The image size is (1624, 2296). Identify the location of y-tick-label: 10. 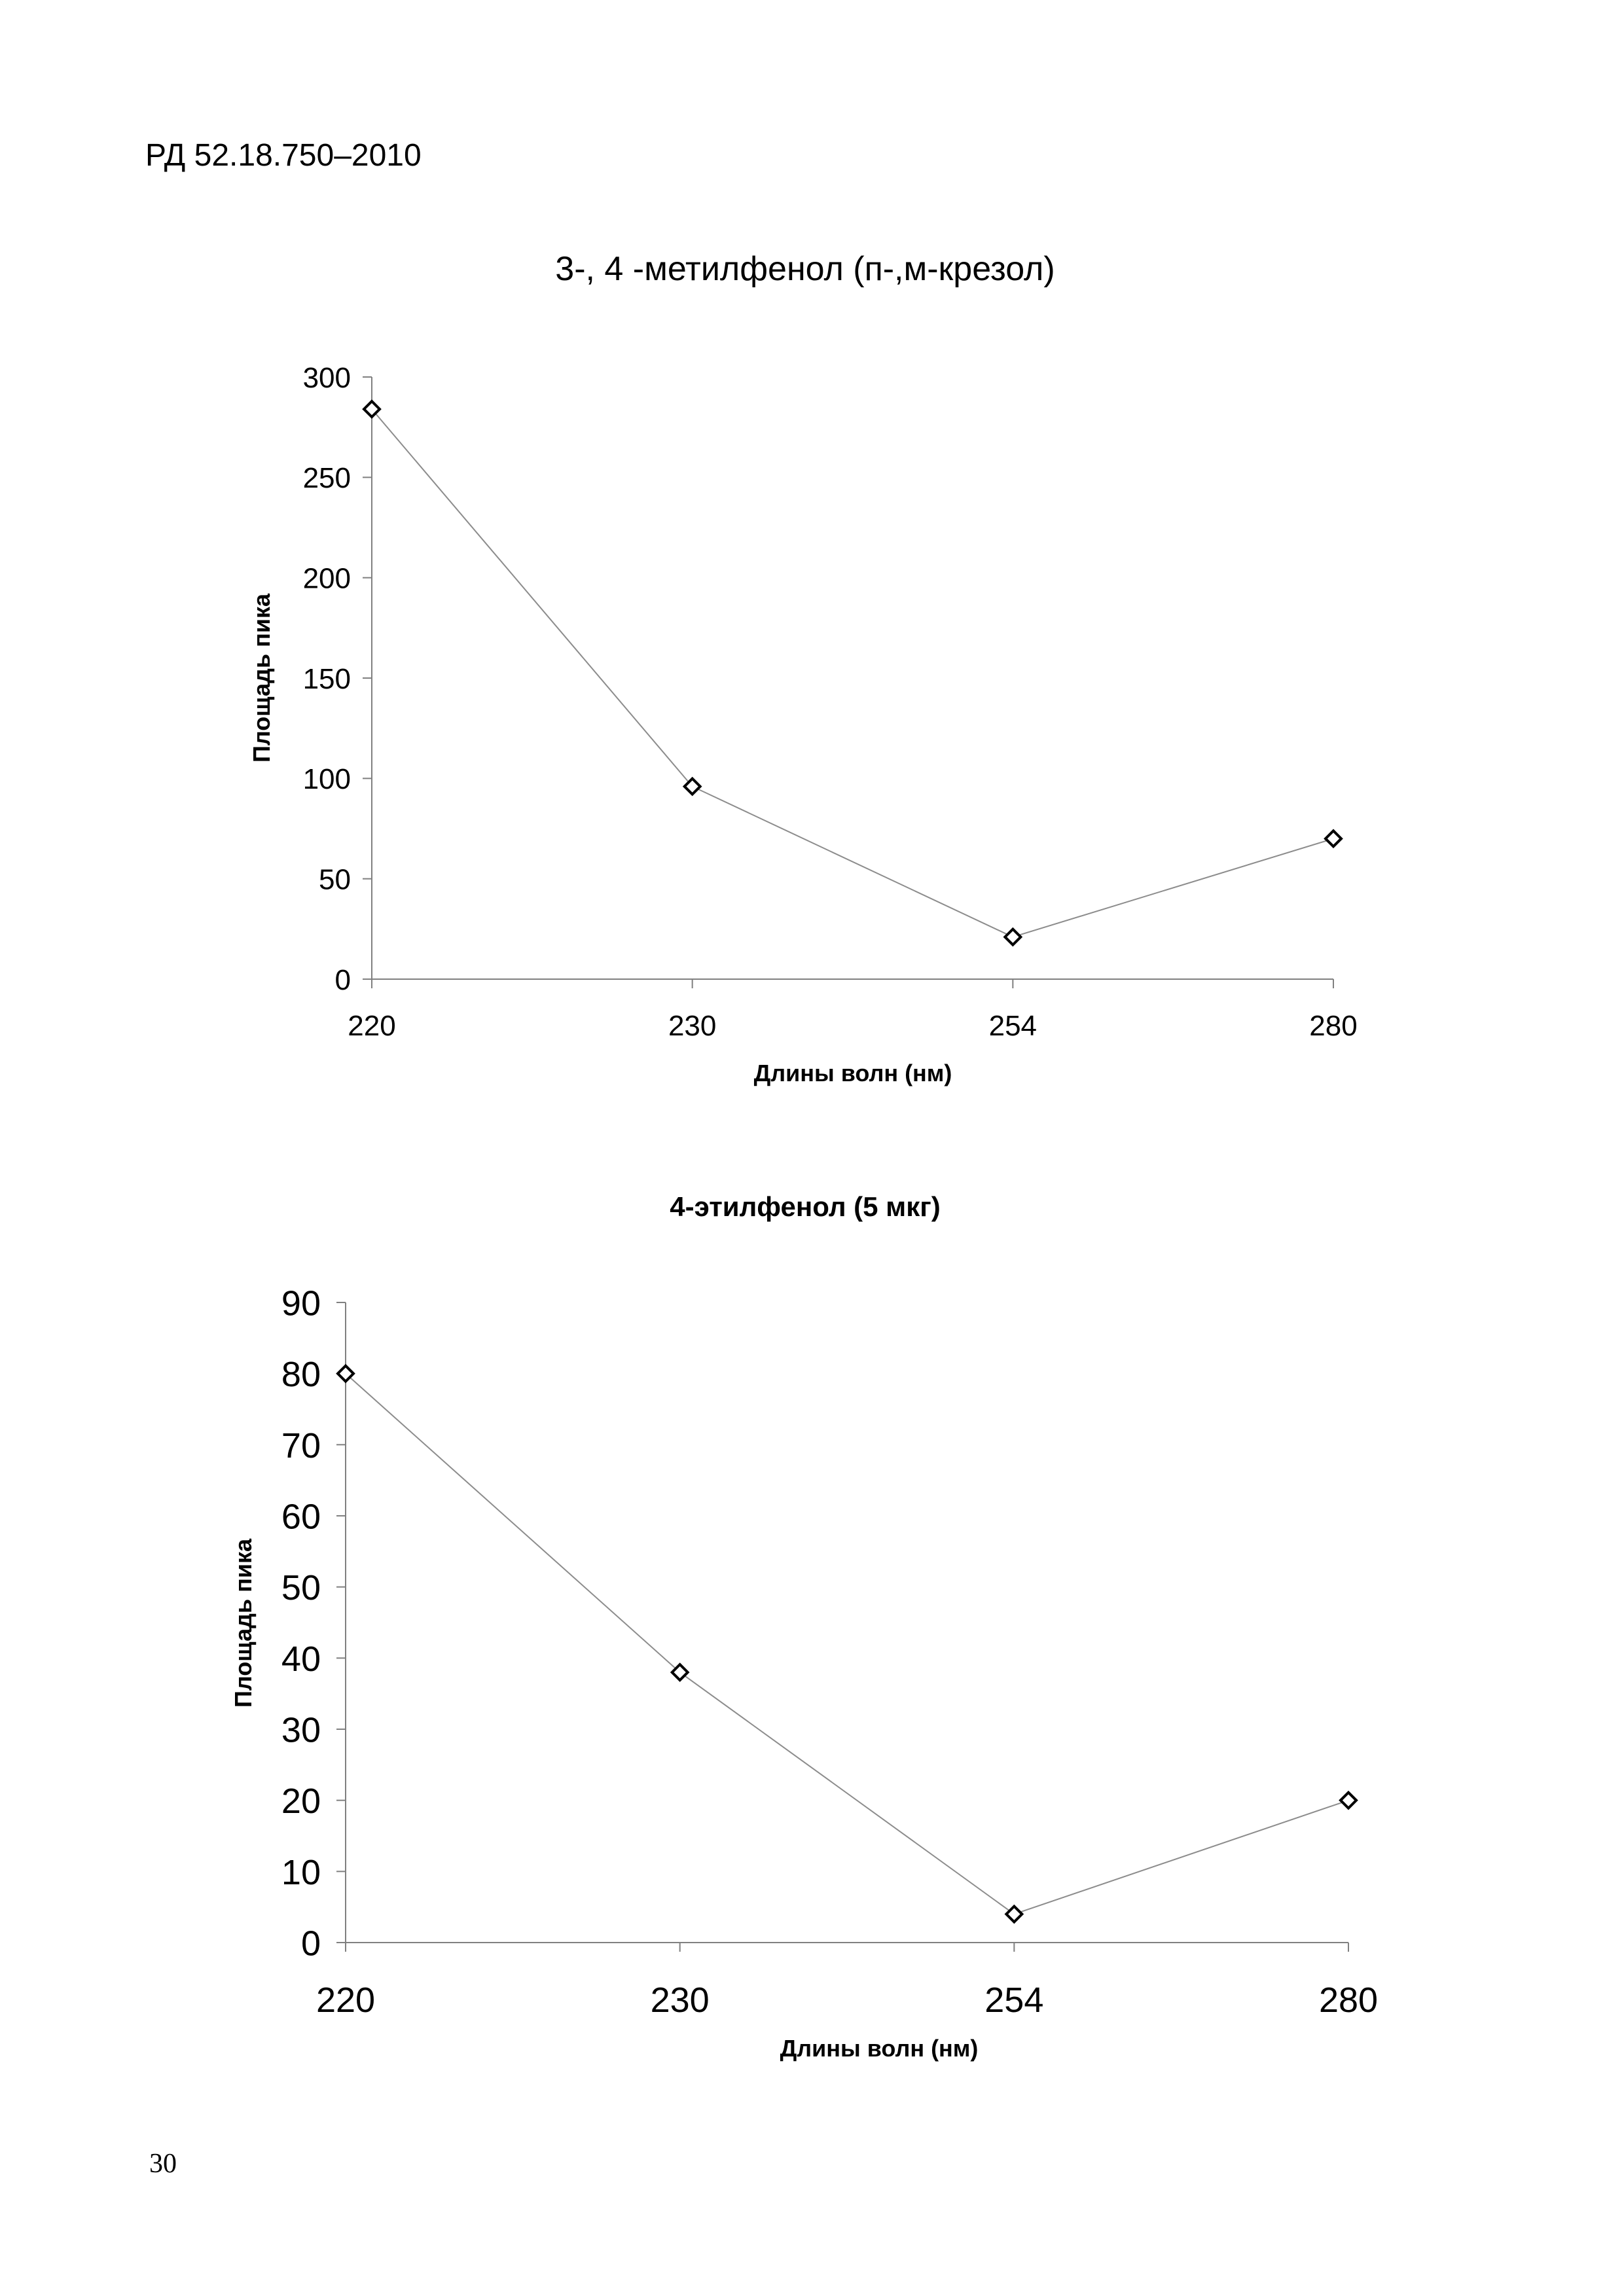
(301, 1872).